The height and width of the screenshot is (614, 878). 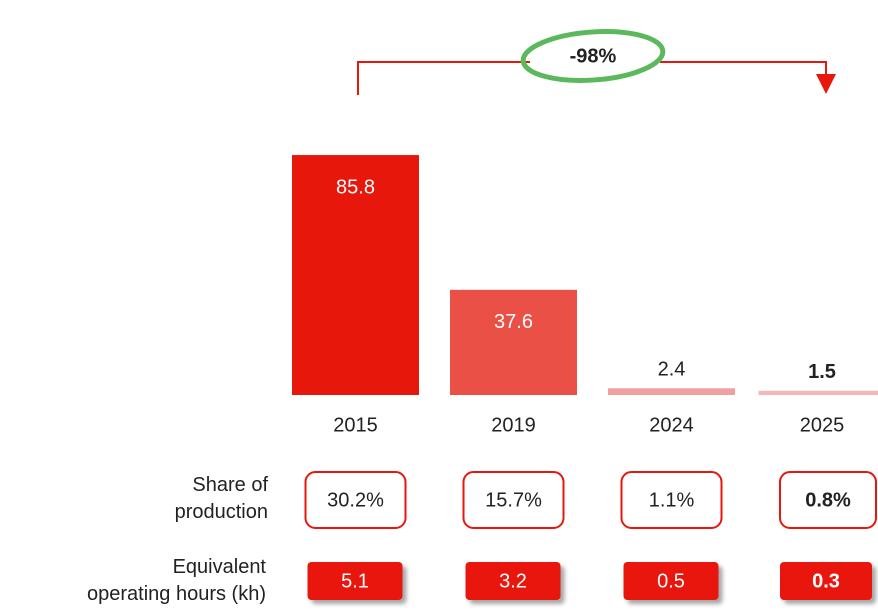 I want to click on value-label: 37.6, so click(x=513, y=322).